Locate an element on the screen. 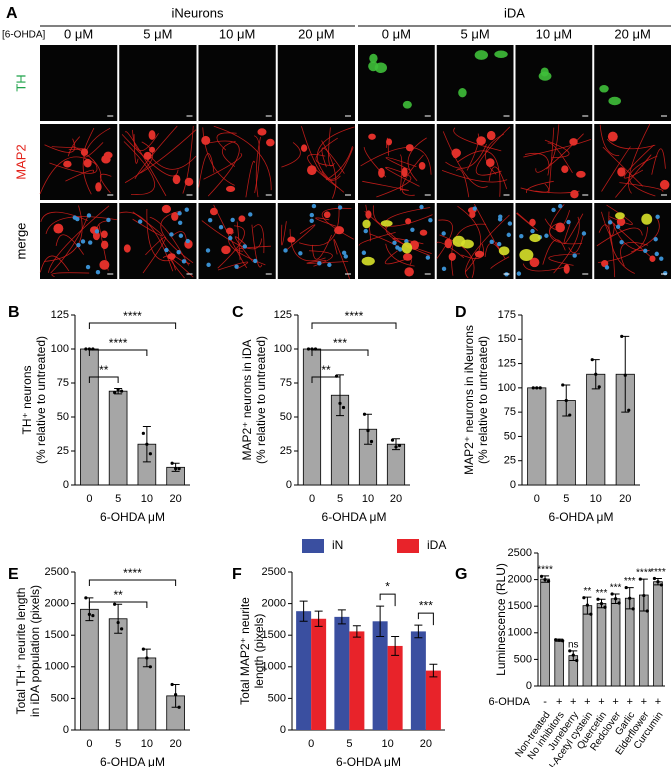  y-tick-label: 50 is located at coordinates (510, 436).